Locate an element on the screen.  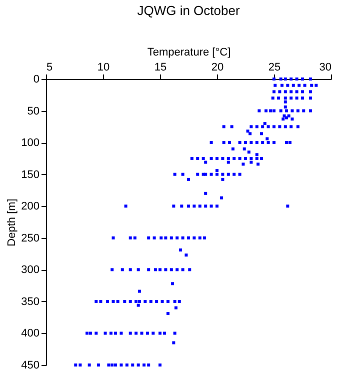
x-tick-label: 15 is located at coordinates (160, 68).